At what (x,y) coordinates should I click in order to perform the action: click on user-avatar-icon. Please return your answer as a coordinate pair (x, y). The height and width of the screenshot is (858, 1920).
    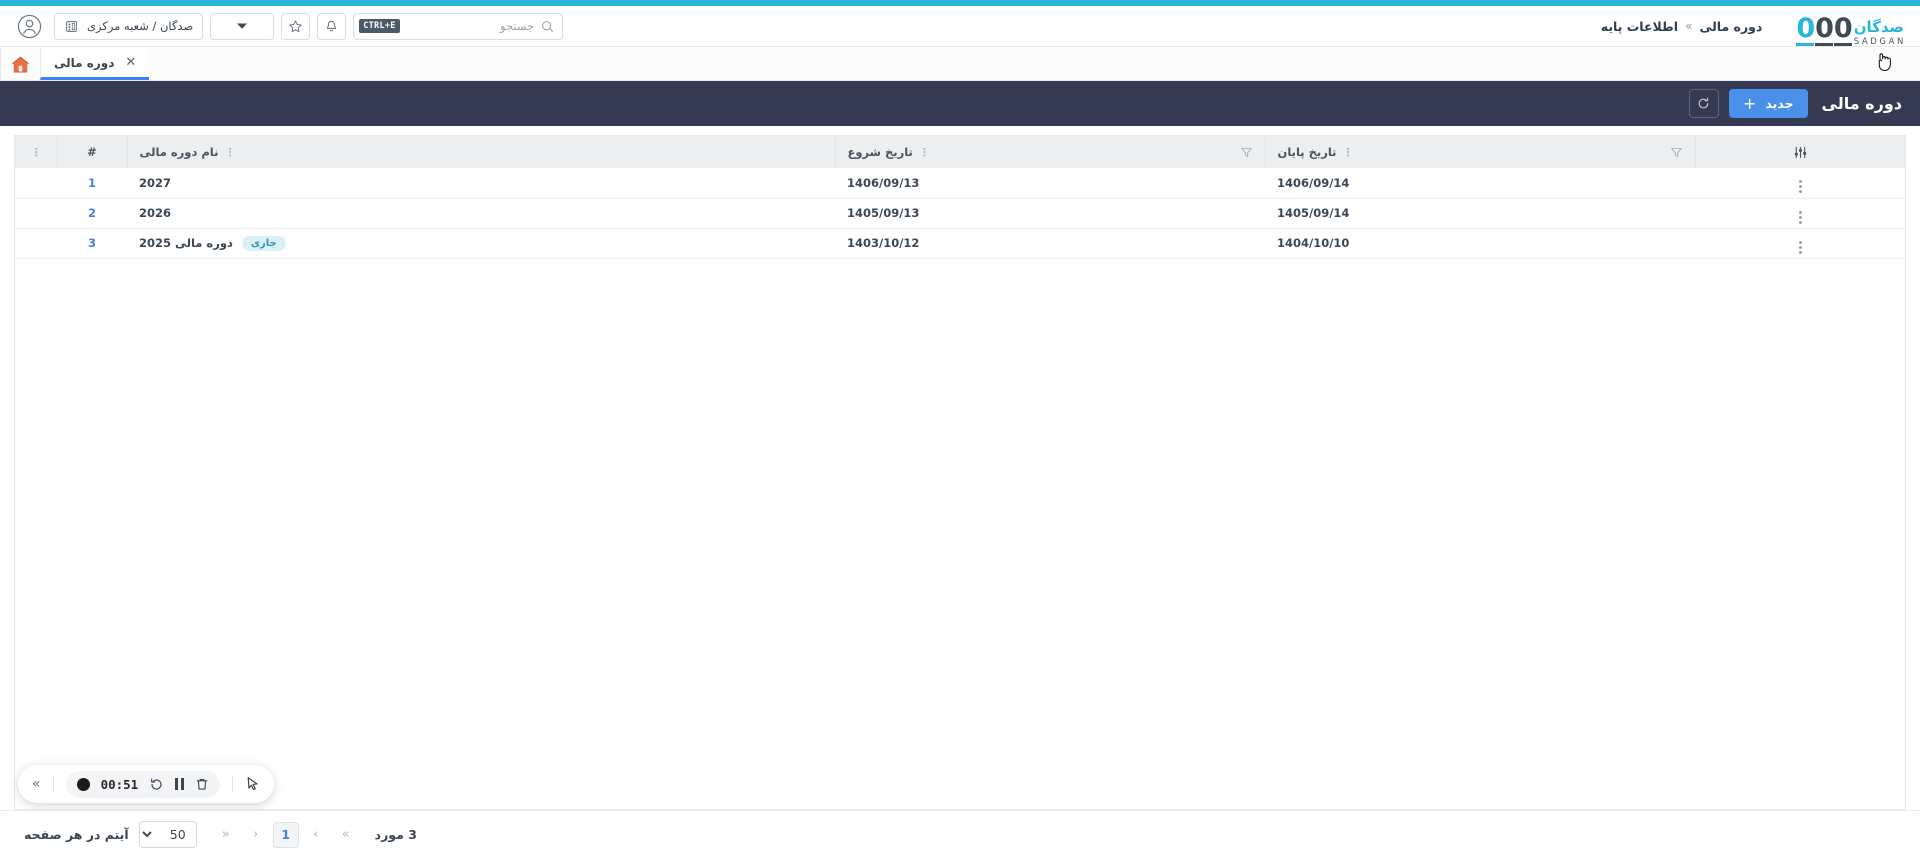
    Looking at the image, I should click on (29, 26).